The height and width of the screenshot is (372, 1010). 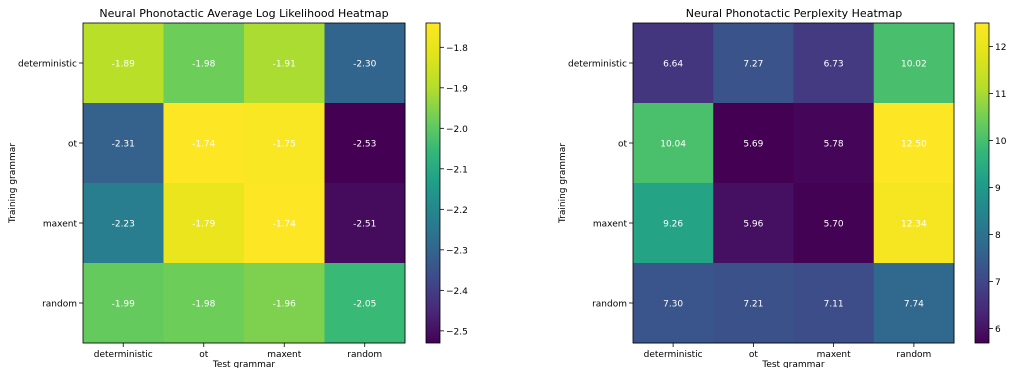 I want to click on colorbar-tick-label: −2.1, so click(x=457, y=170).